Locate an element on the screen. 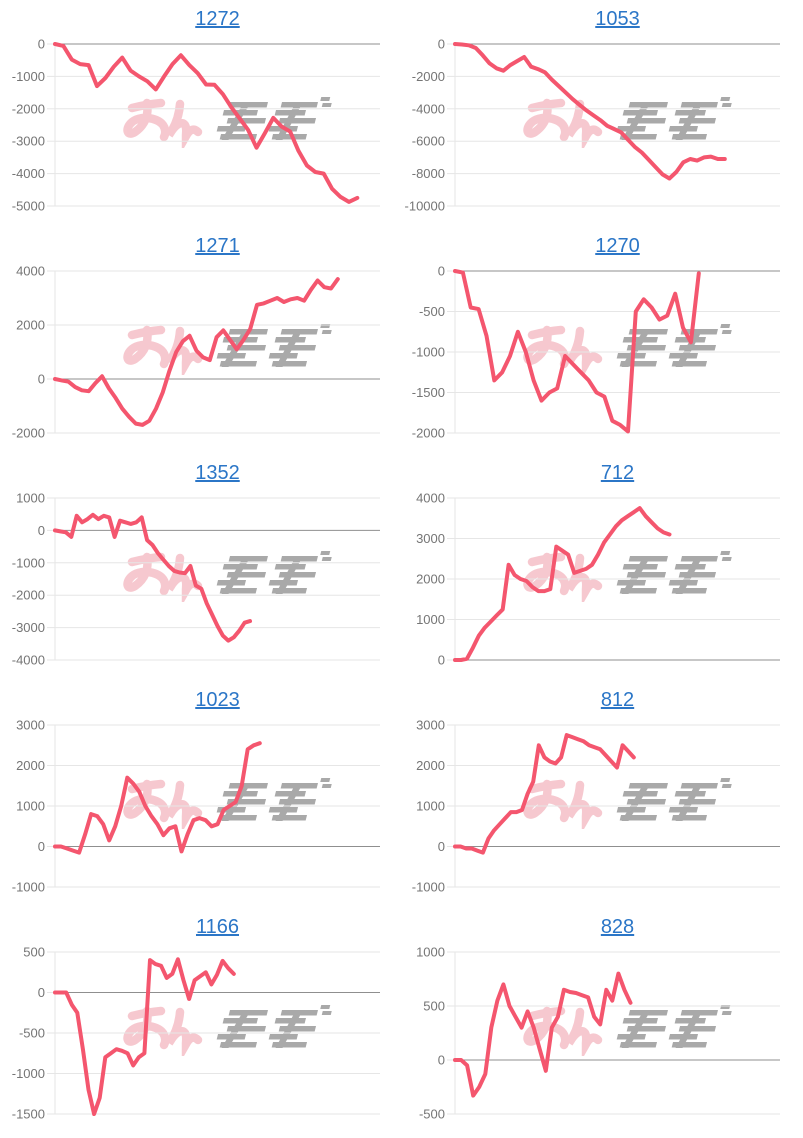 This screenshot has height=1138, width=803. y-axis-label: -10000 is located at coordinates (425, 206).